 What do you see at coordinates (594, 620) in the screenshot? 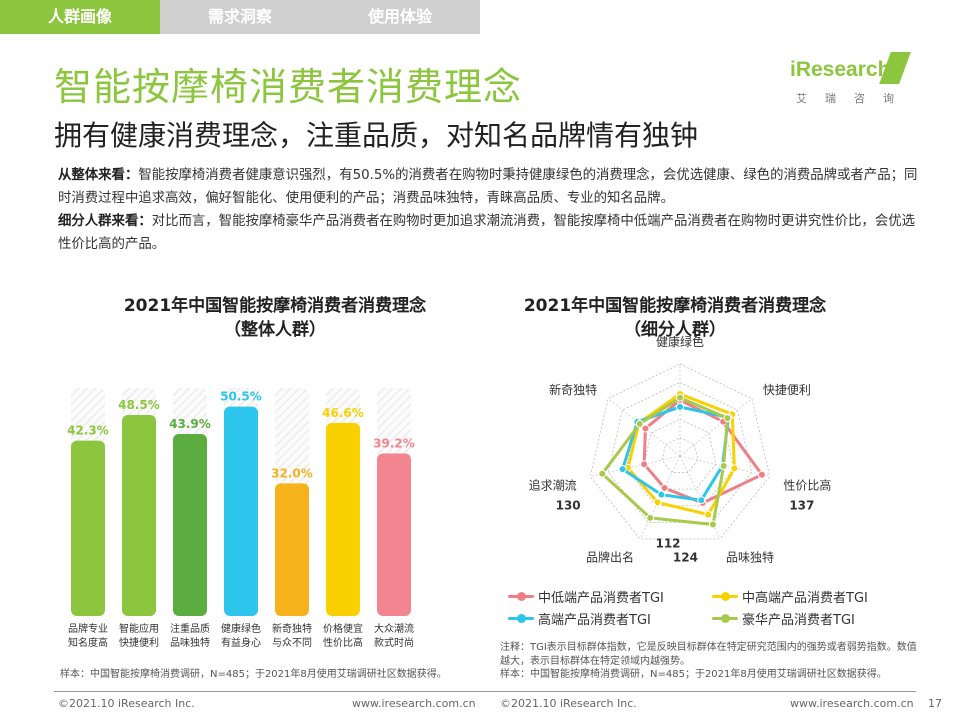
I see `legend-label-high: 高端产品消费者TGI` at bounding box center [594, 620].